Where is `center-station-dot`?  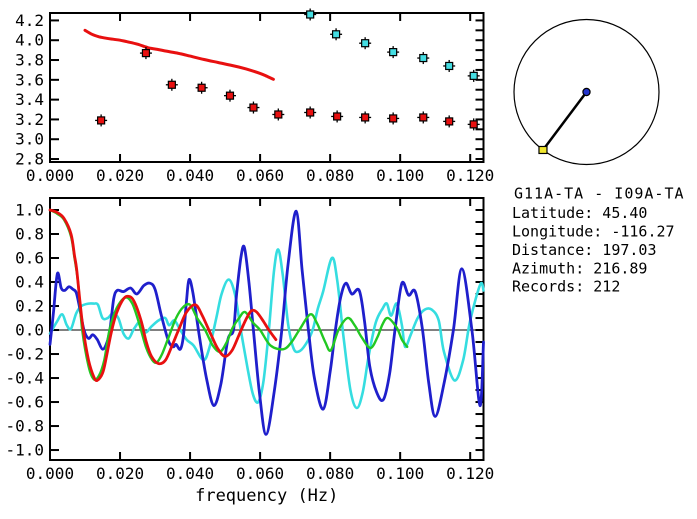 center-station-dot is located at coordinates (586, 92).